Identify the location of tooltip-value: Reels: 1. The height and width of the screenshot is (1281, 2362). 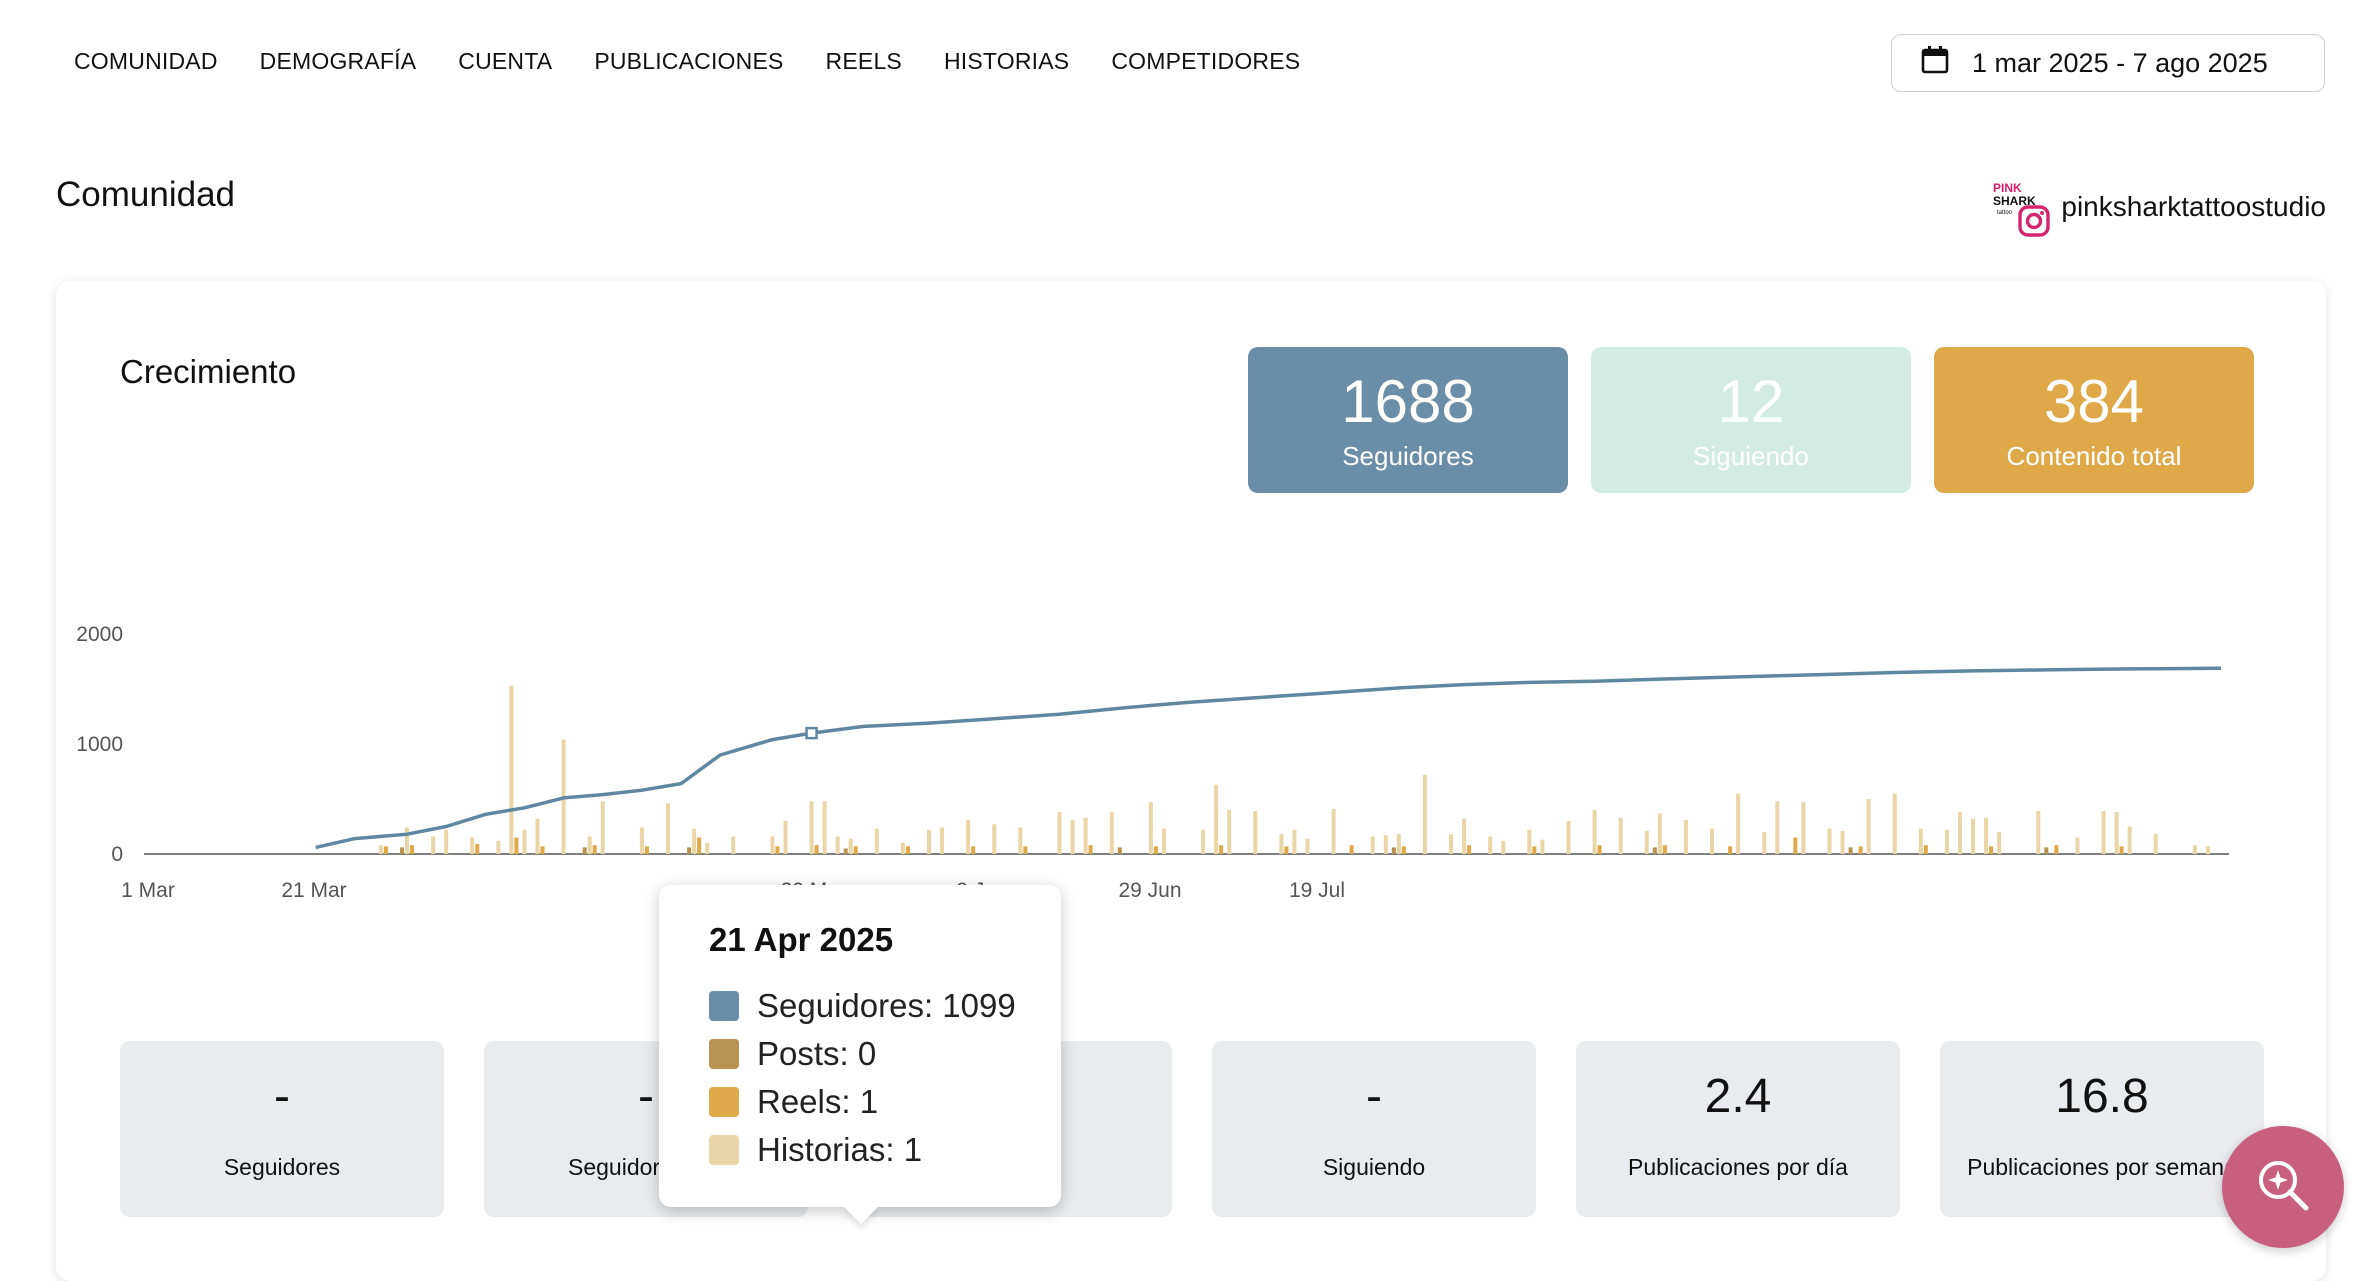
(818, 1101).